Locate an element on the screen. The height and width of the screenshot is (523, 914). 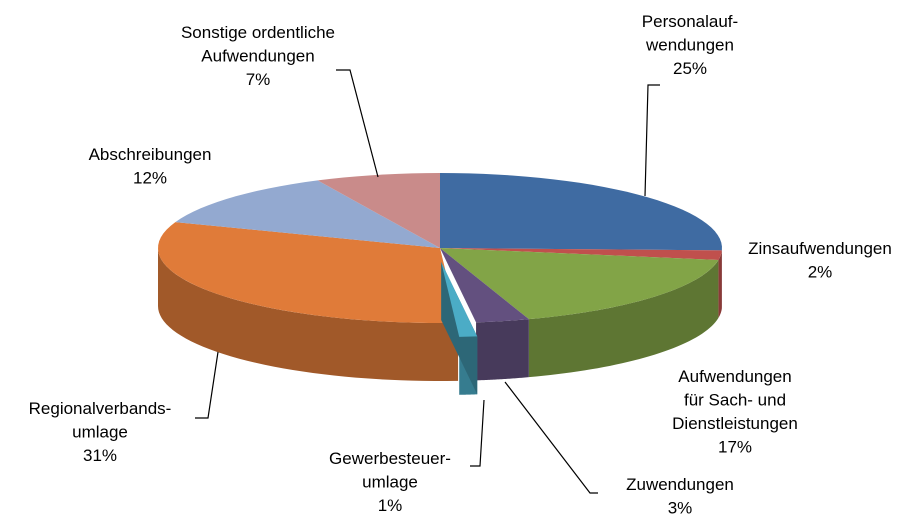
category-label: Regionalverbands-umlage is located at coordinates (100, 420).